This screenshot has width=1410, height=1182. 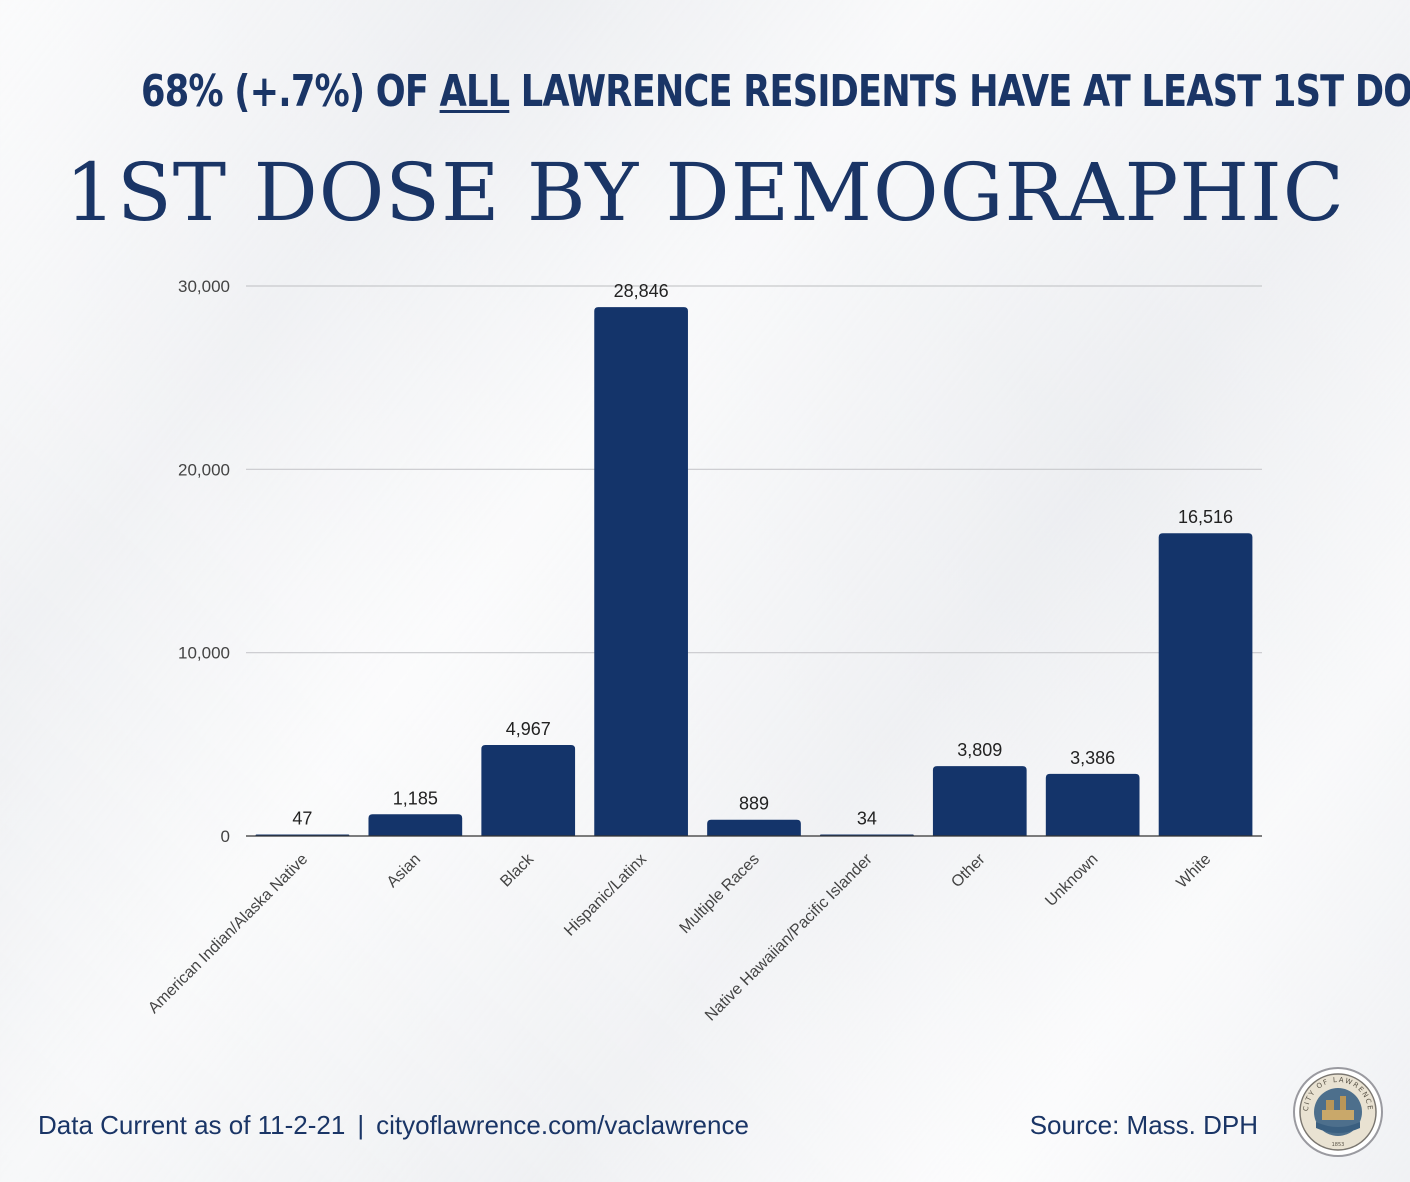 I want to click on bar-value-label: 889, so click(x=754, y=804).